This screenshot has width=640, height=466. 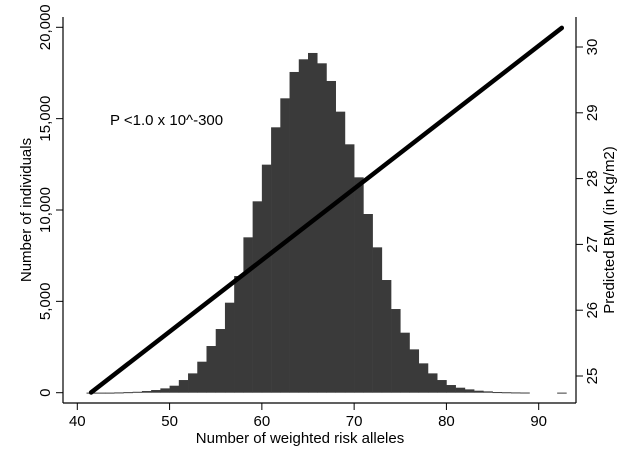 What do you see at coordinates (169, 421) in the screenshot?
I see `x-tick-label: 50` at bounding box center [169, 421].